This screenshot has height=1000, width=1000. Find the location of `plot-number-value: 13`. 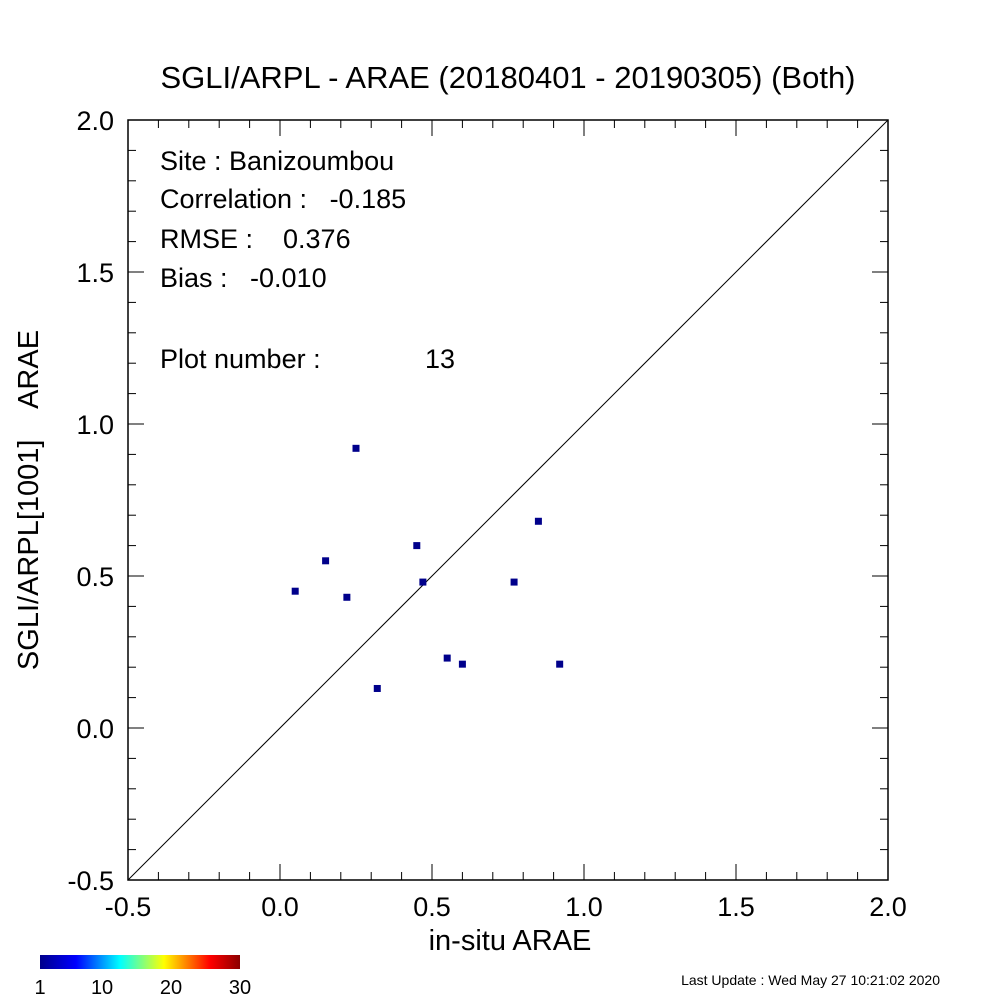

plot-number-value: 13 is located at coordinates (440, 359).